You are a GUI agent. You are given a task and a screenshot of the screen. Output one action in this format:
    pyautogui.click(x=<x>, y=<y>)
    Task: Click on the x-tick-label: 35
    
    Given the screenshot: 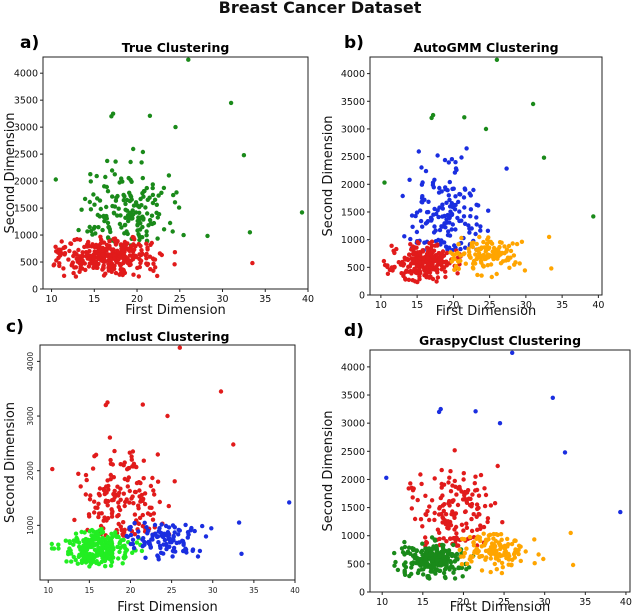 What is the action you would take?
    pyautogui.click(x=562, y=305)
    